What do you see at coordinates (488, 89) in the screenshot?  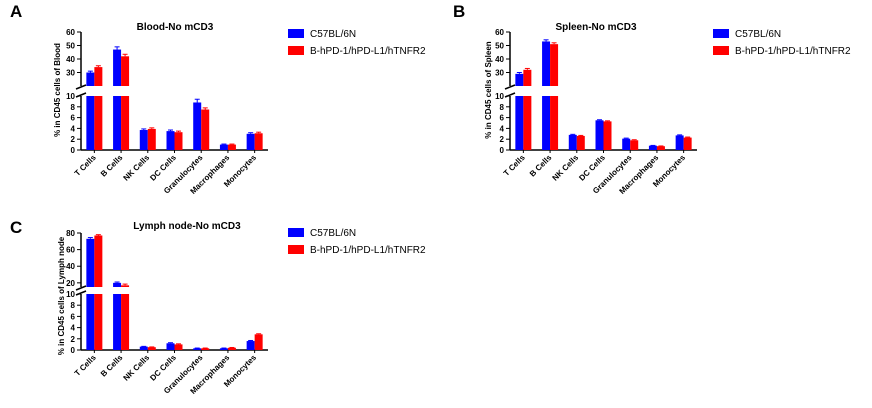 I see `y-axis-label: % in CD45 cells of Spleen` at bounding box center [488, 89].